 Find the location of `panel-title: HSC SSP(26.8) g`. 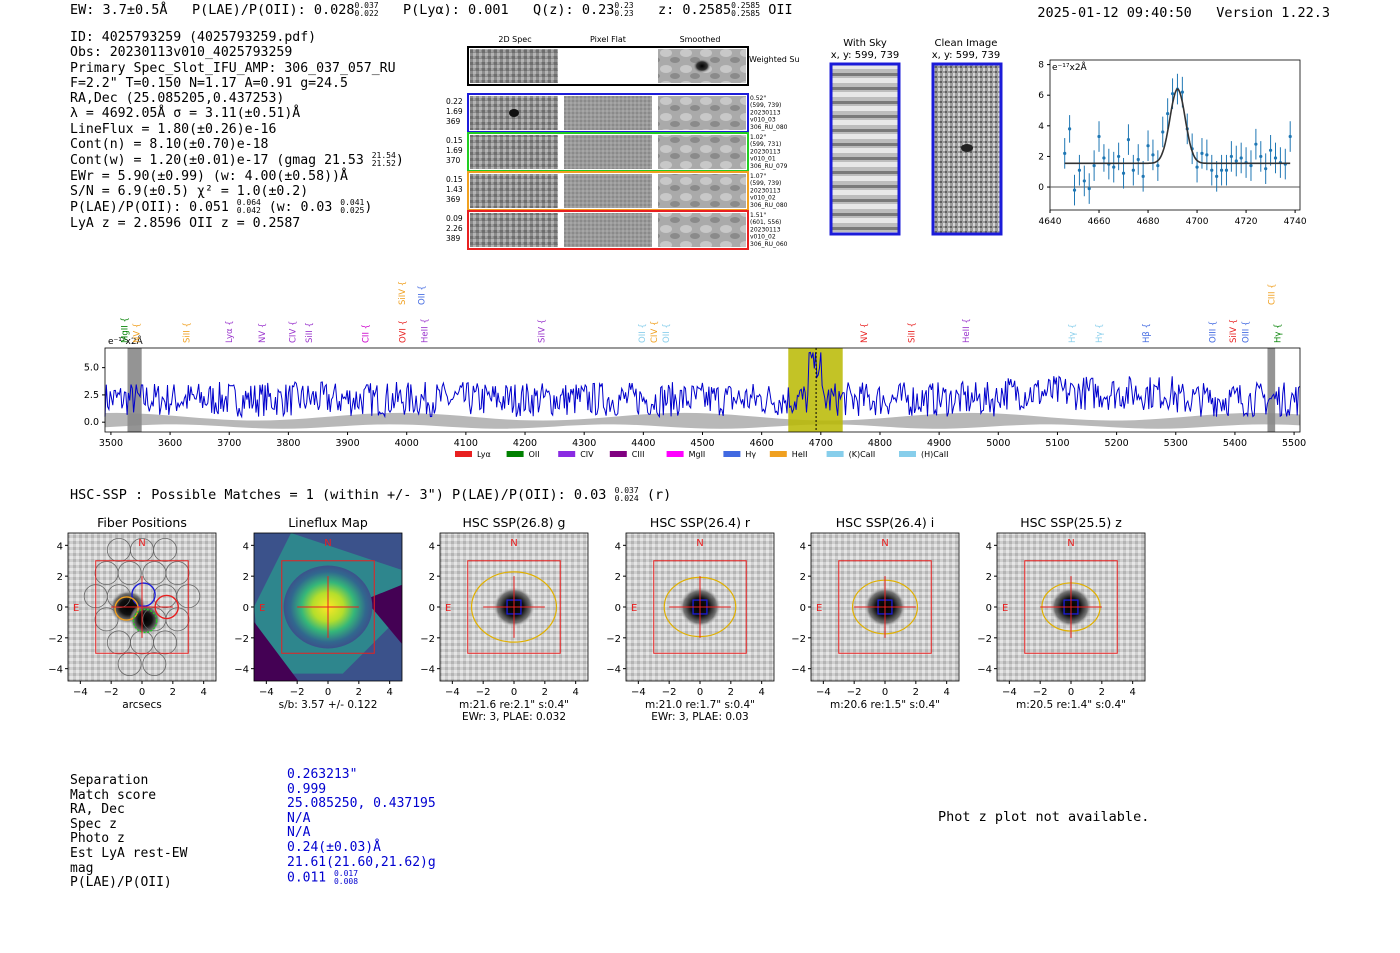

panel-title: HSC SSP(26.8) g is located at coordinates (514, 522).